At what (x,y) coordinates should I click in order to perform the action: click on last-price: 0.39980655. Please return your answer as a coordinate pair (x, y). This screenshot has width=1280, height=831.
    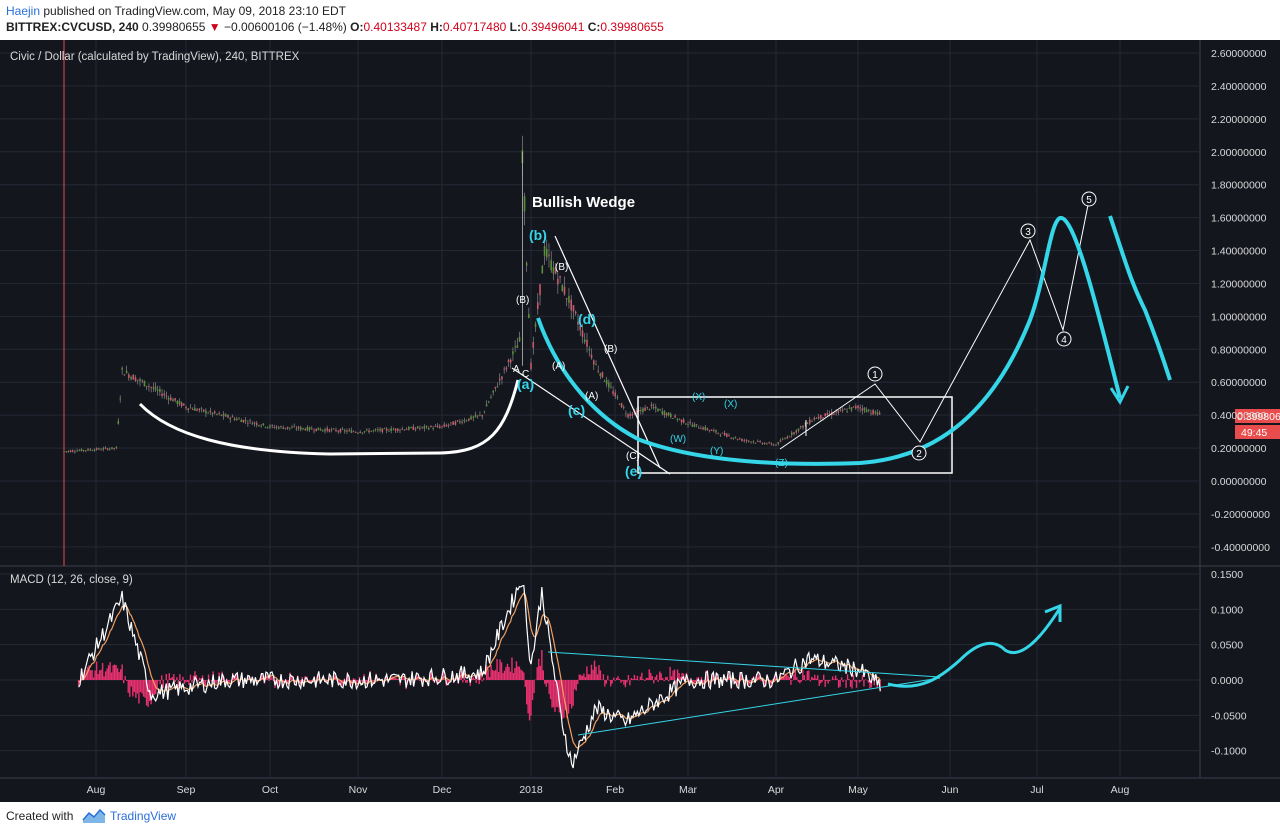
    Looking at the image, I should click on (174, 27).